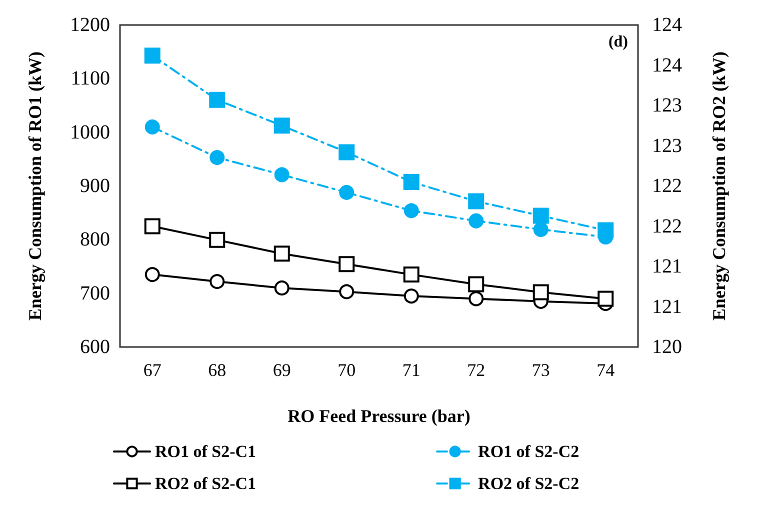 The width and height of the screenshot is (760, 509). I want to click on y2-tick-label: 120, so click(667, 347).